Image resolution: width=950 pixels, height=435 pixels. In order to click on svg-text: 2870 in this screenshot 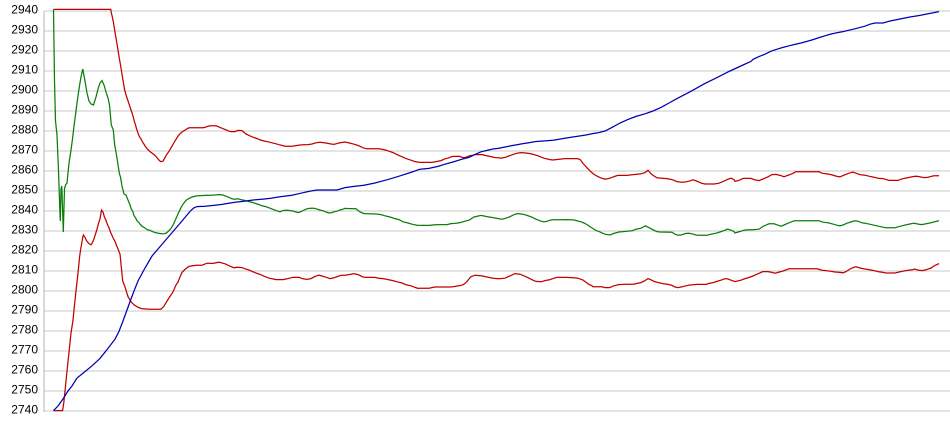, I will do `click(24, 150)`.